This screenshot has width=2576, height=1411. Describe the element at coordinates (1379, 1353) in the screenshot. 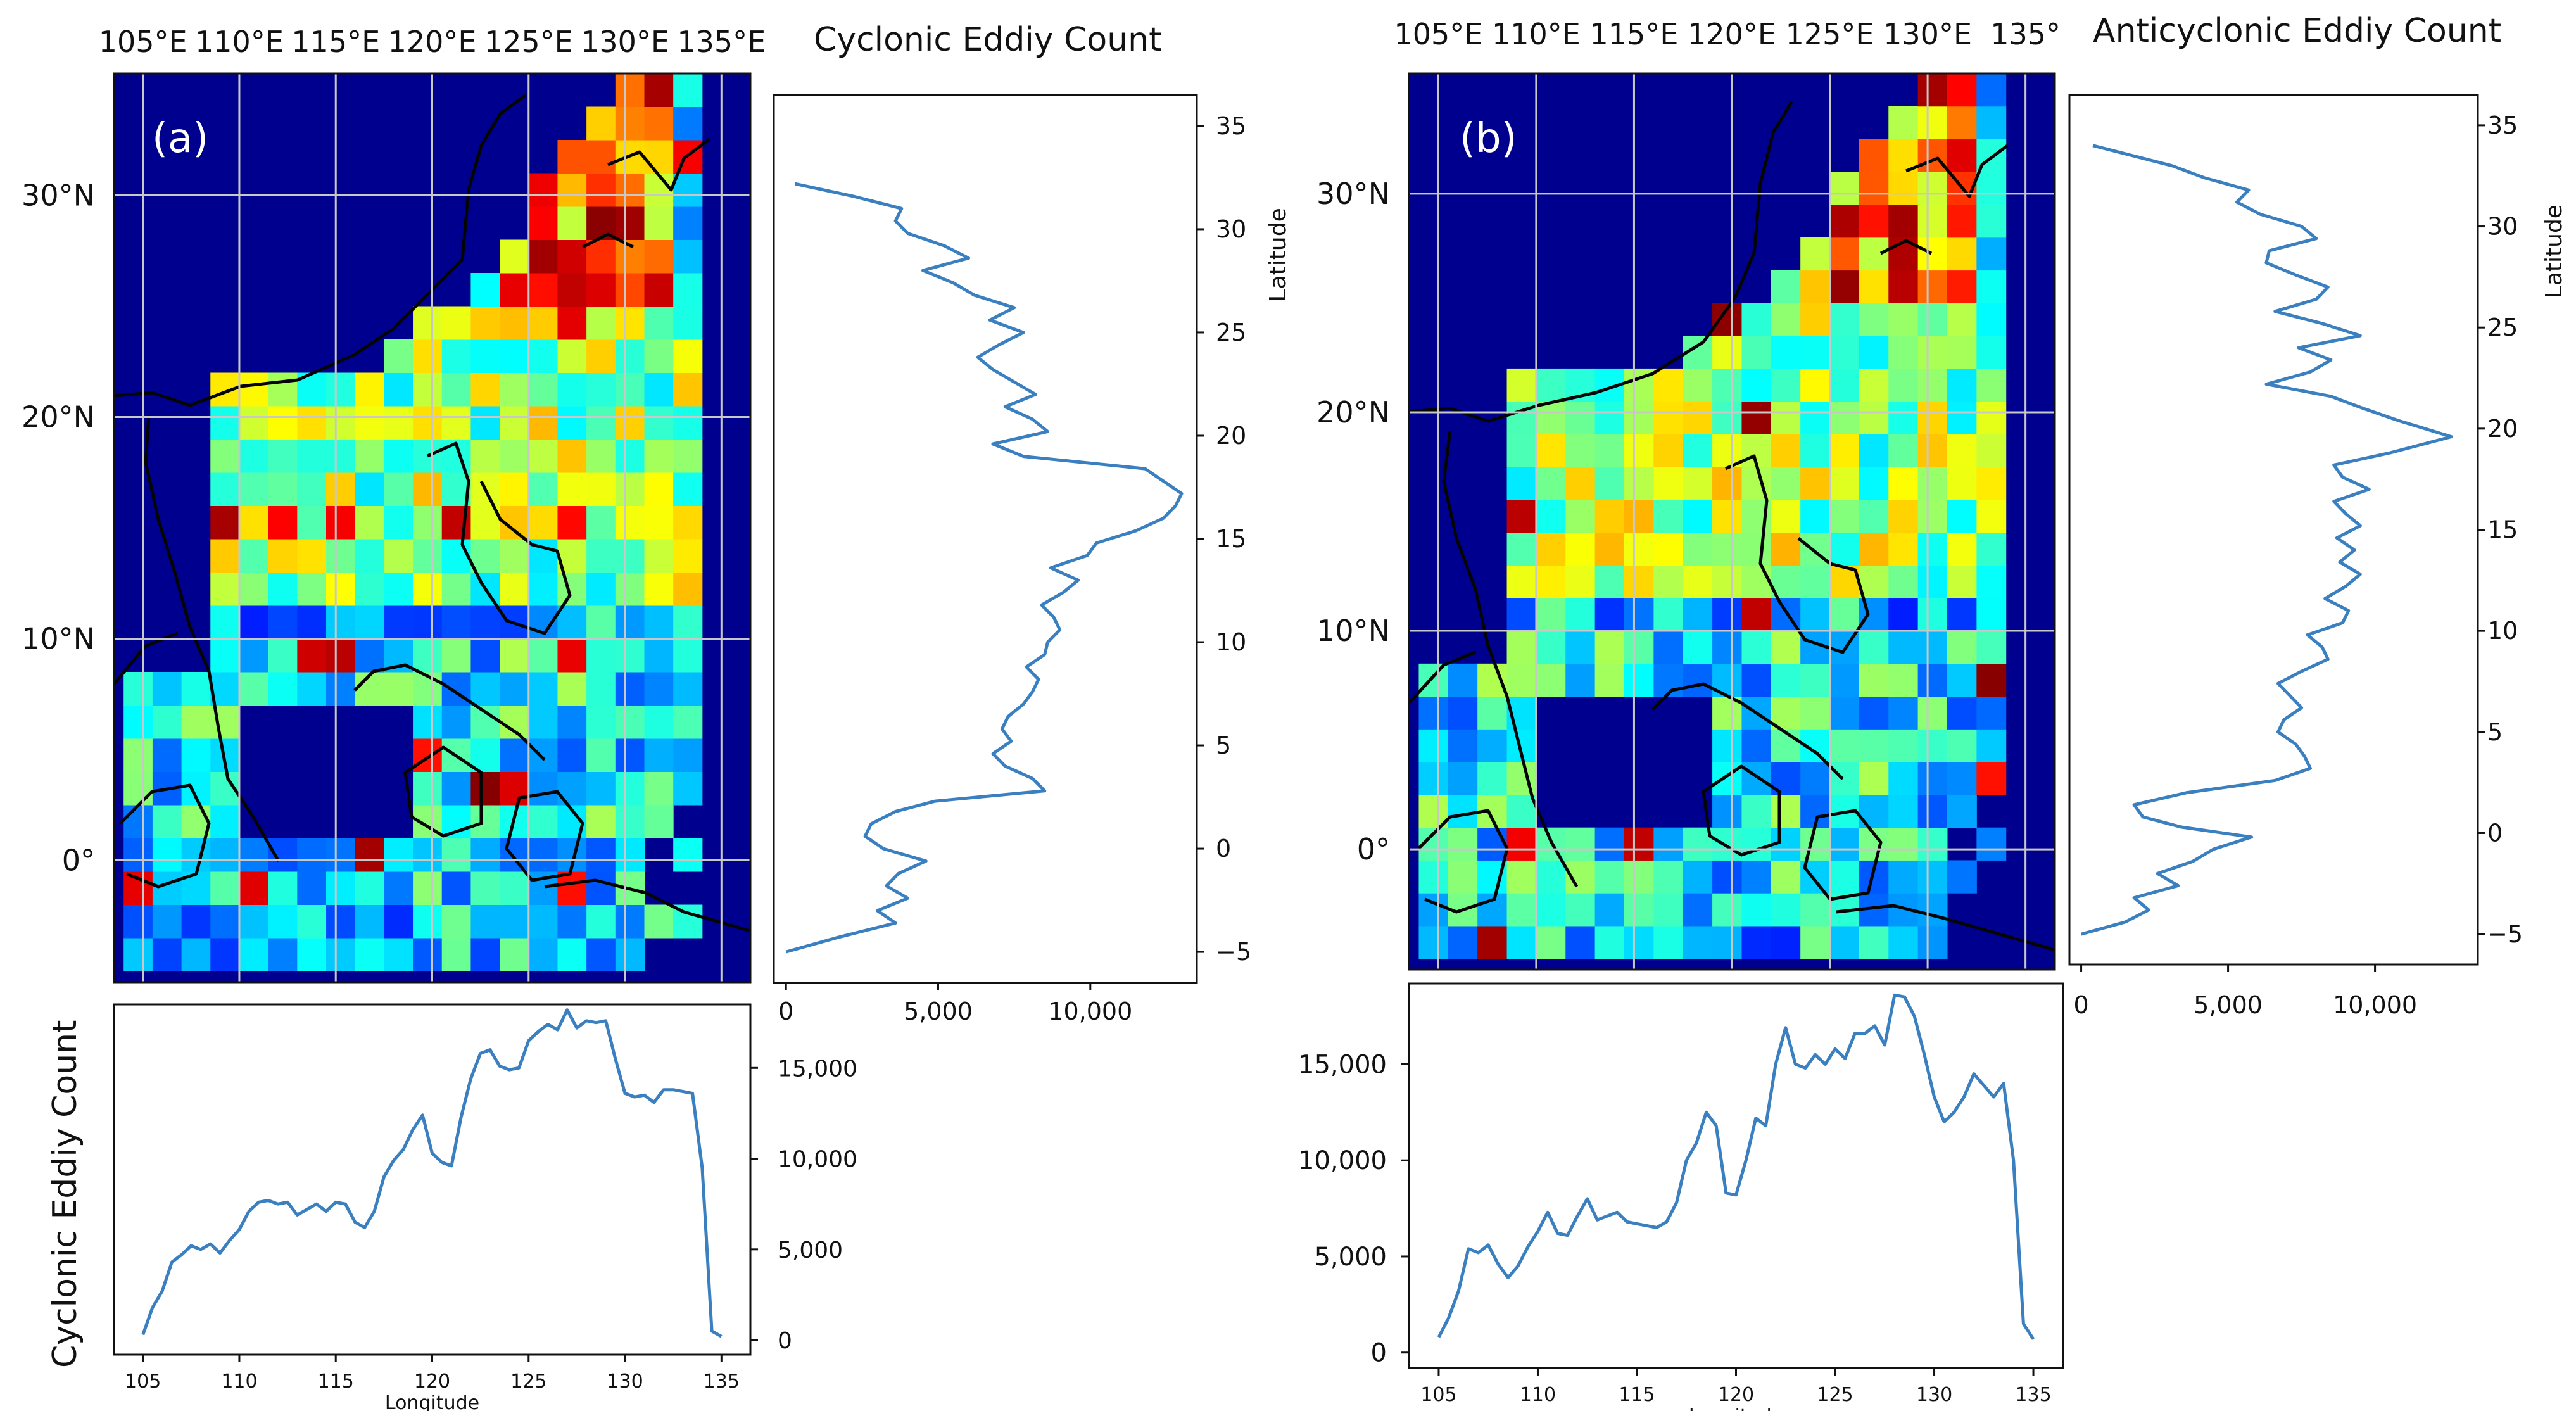

I see `y-tick-label: 0` at that location.